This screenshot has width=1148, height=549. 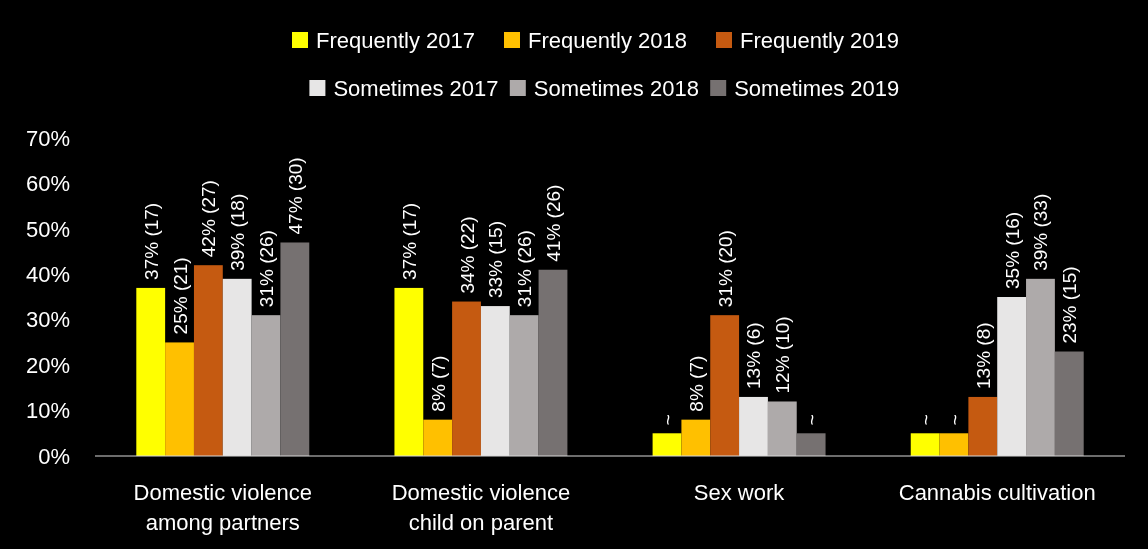 What do you see at coordinates (47, 411) in the screenshot?
I see `y-tick-label: 10%` at bounding box center [47, 411].